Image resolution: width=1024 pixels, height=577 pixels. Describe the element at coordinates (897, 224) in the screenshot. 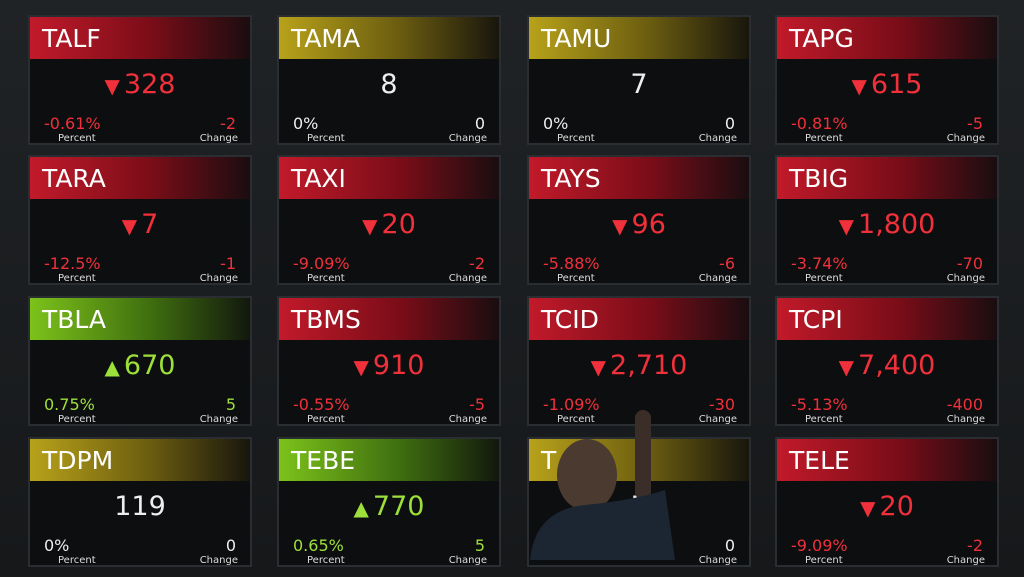

I see `price: 1,800` at that location.